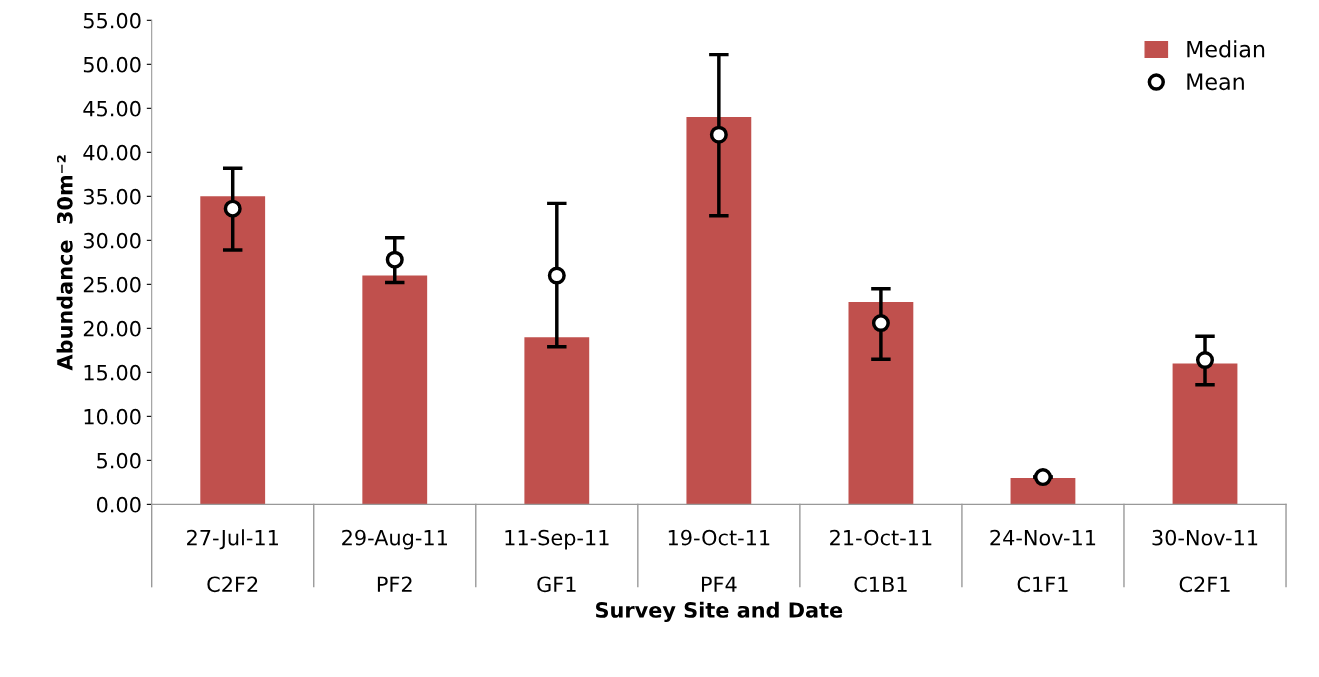 The width and height of the screenshot is (1319, 677). I want to click on category-label: 19-Oct-11 PF4, so click(719, 560).